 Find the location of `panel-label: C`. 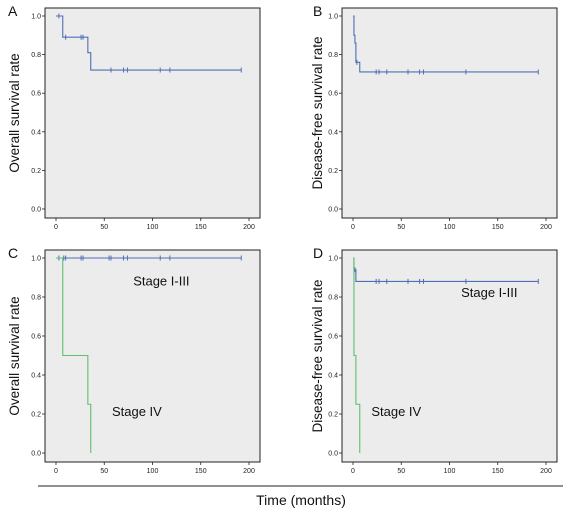

panel-label: C is located at coordinates (13, 253).